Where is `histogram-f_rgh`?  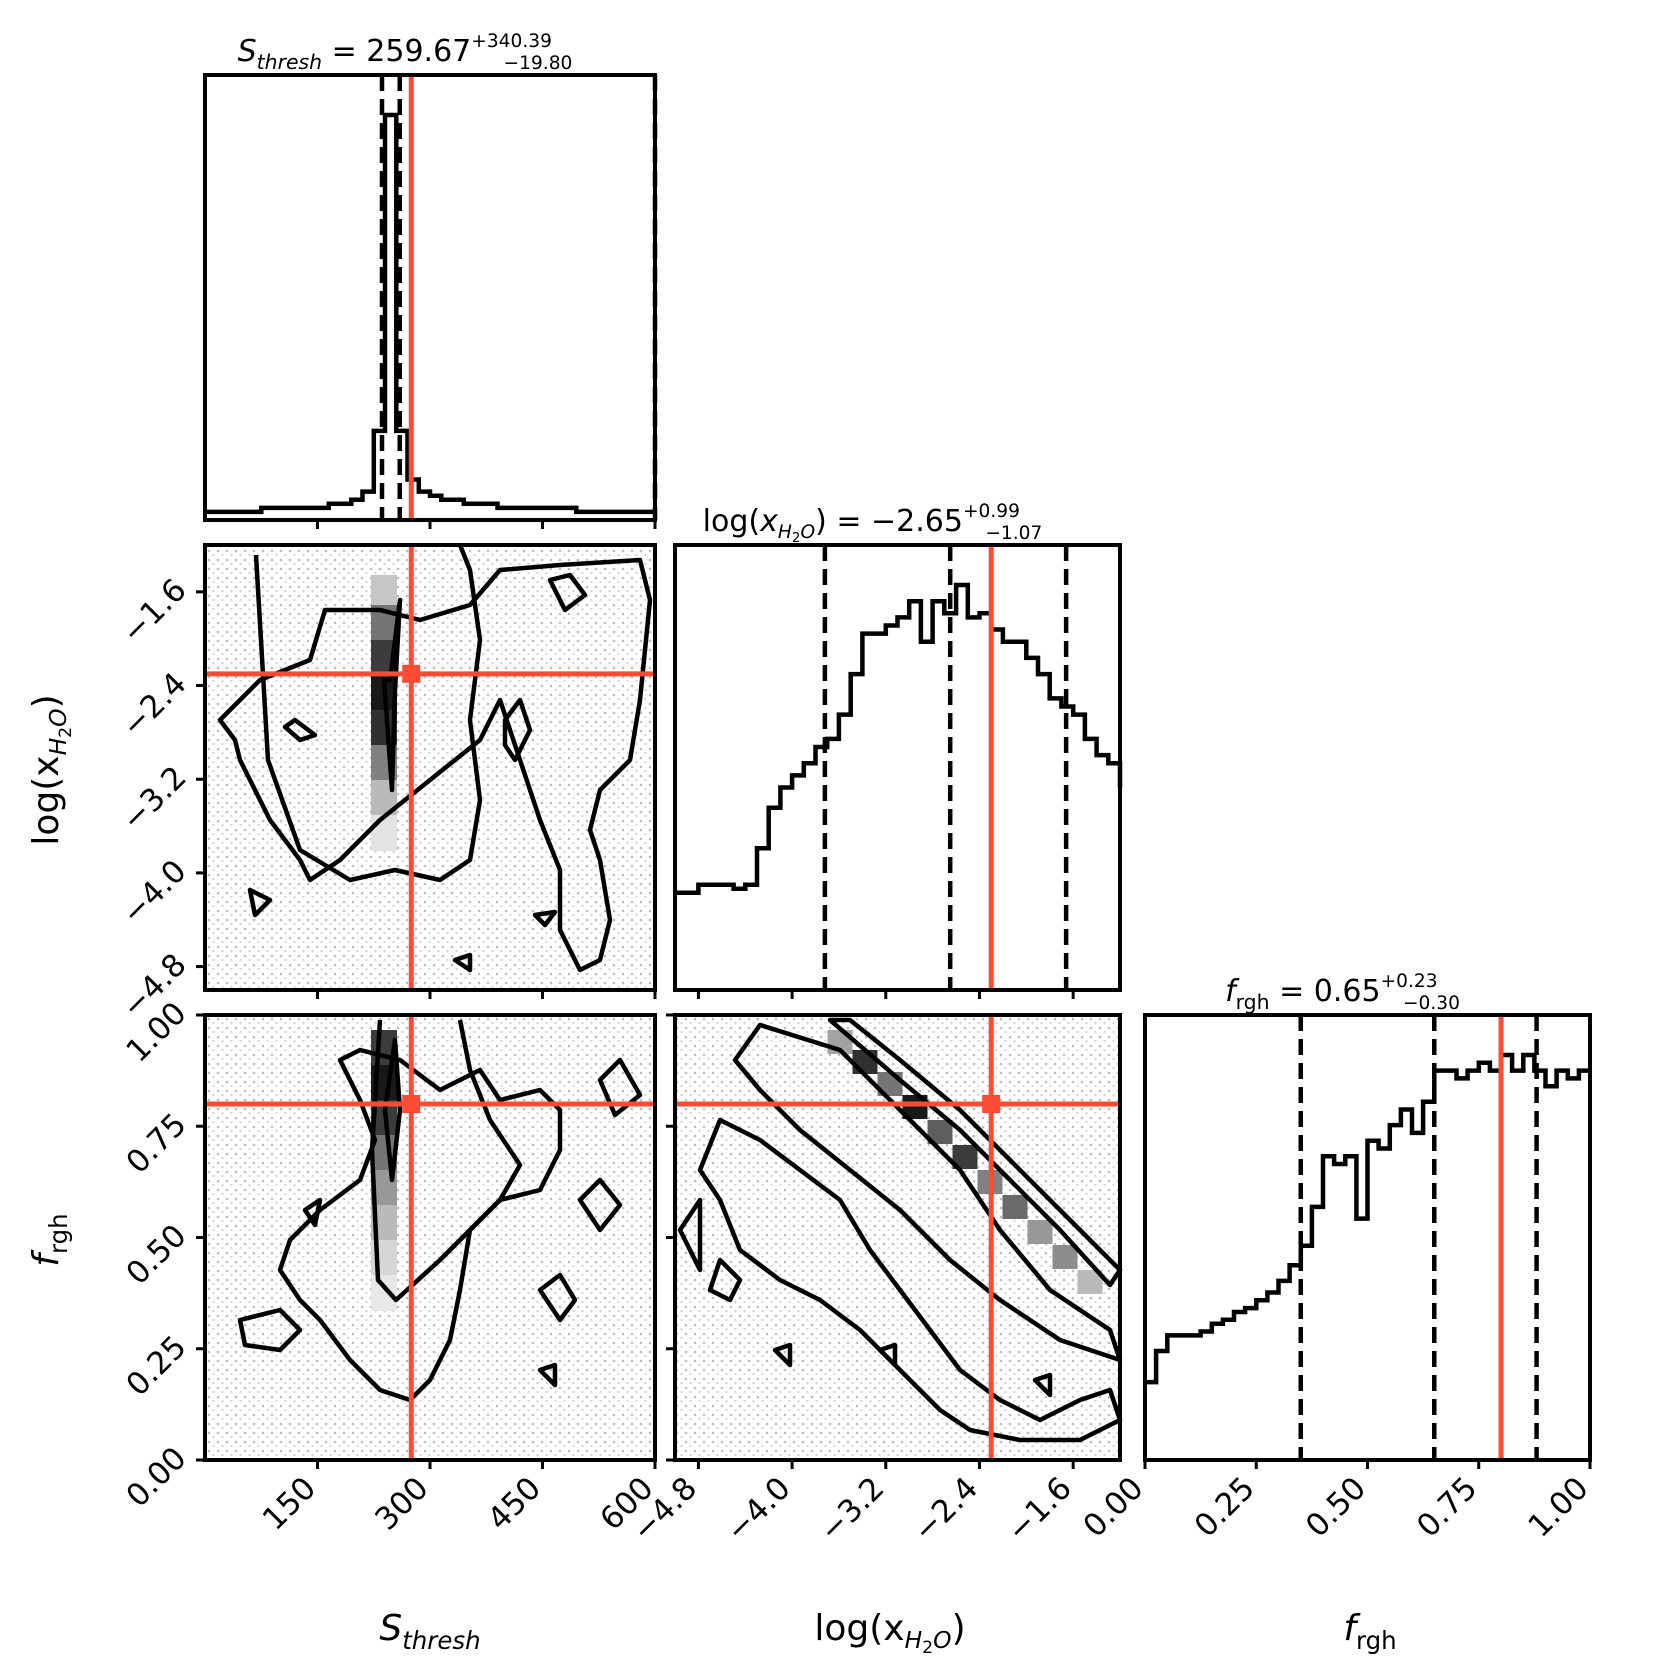 histogram-f_rgh is located at coordinates (1367, 1218).